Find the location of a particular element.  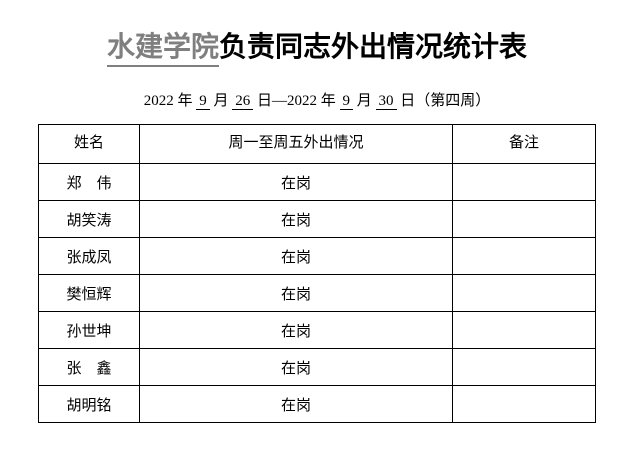

header-remark: 备注 is located at coordinates (524, 144).